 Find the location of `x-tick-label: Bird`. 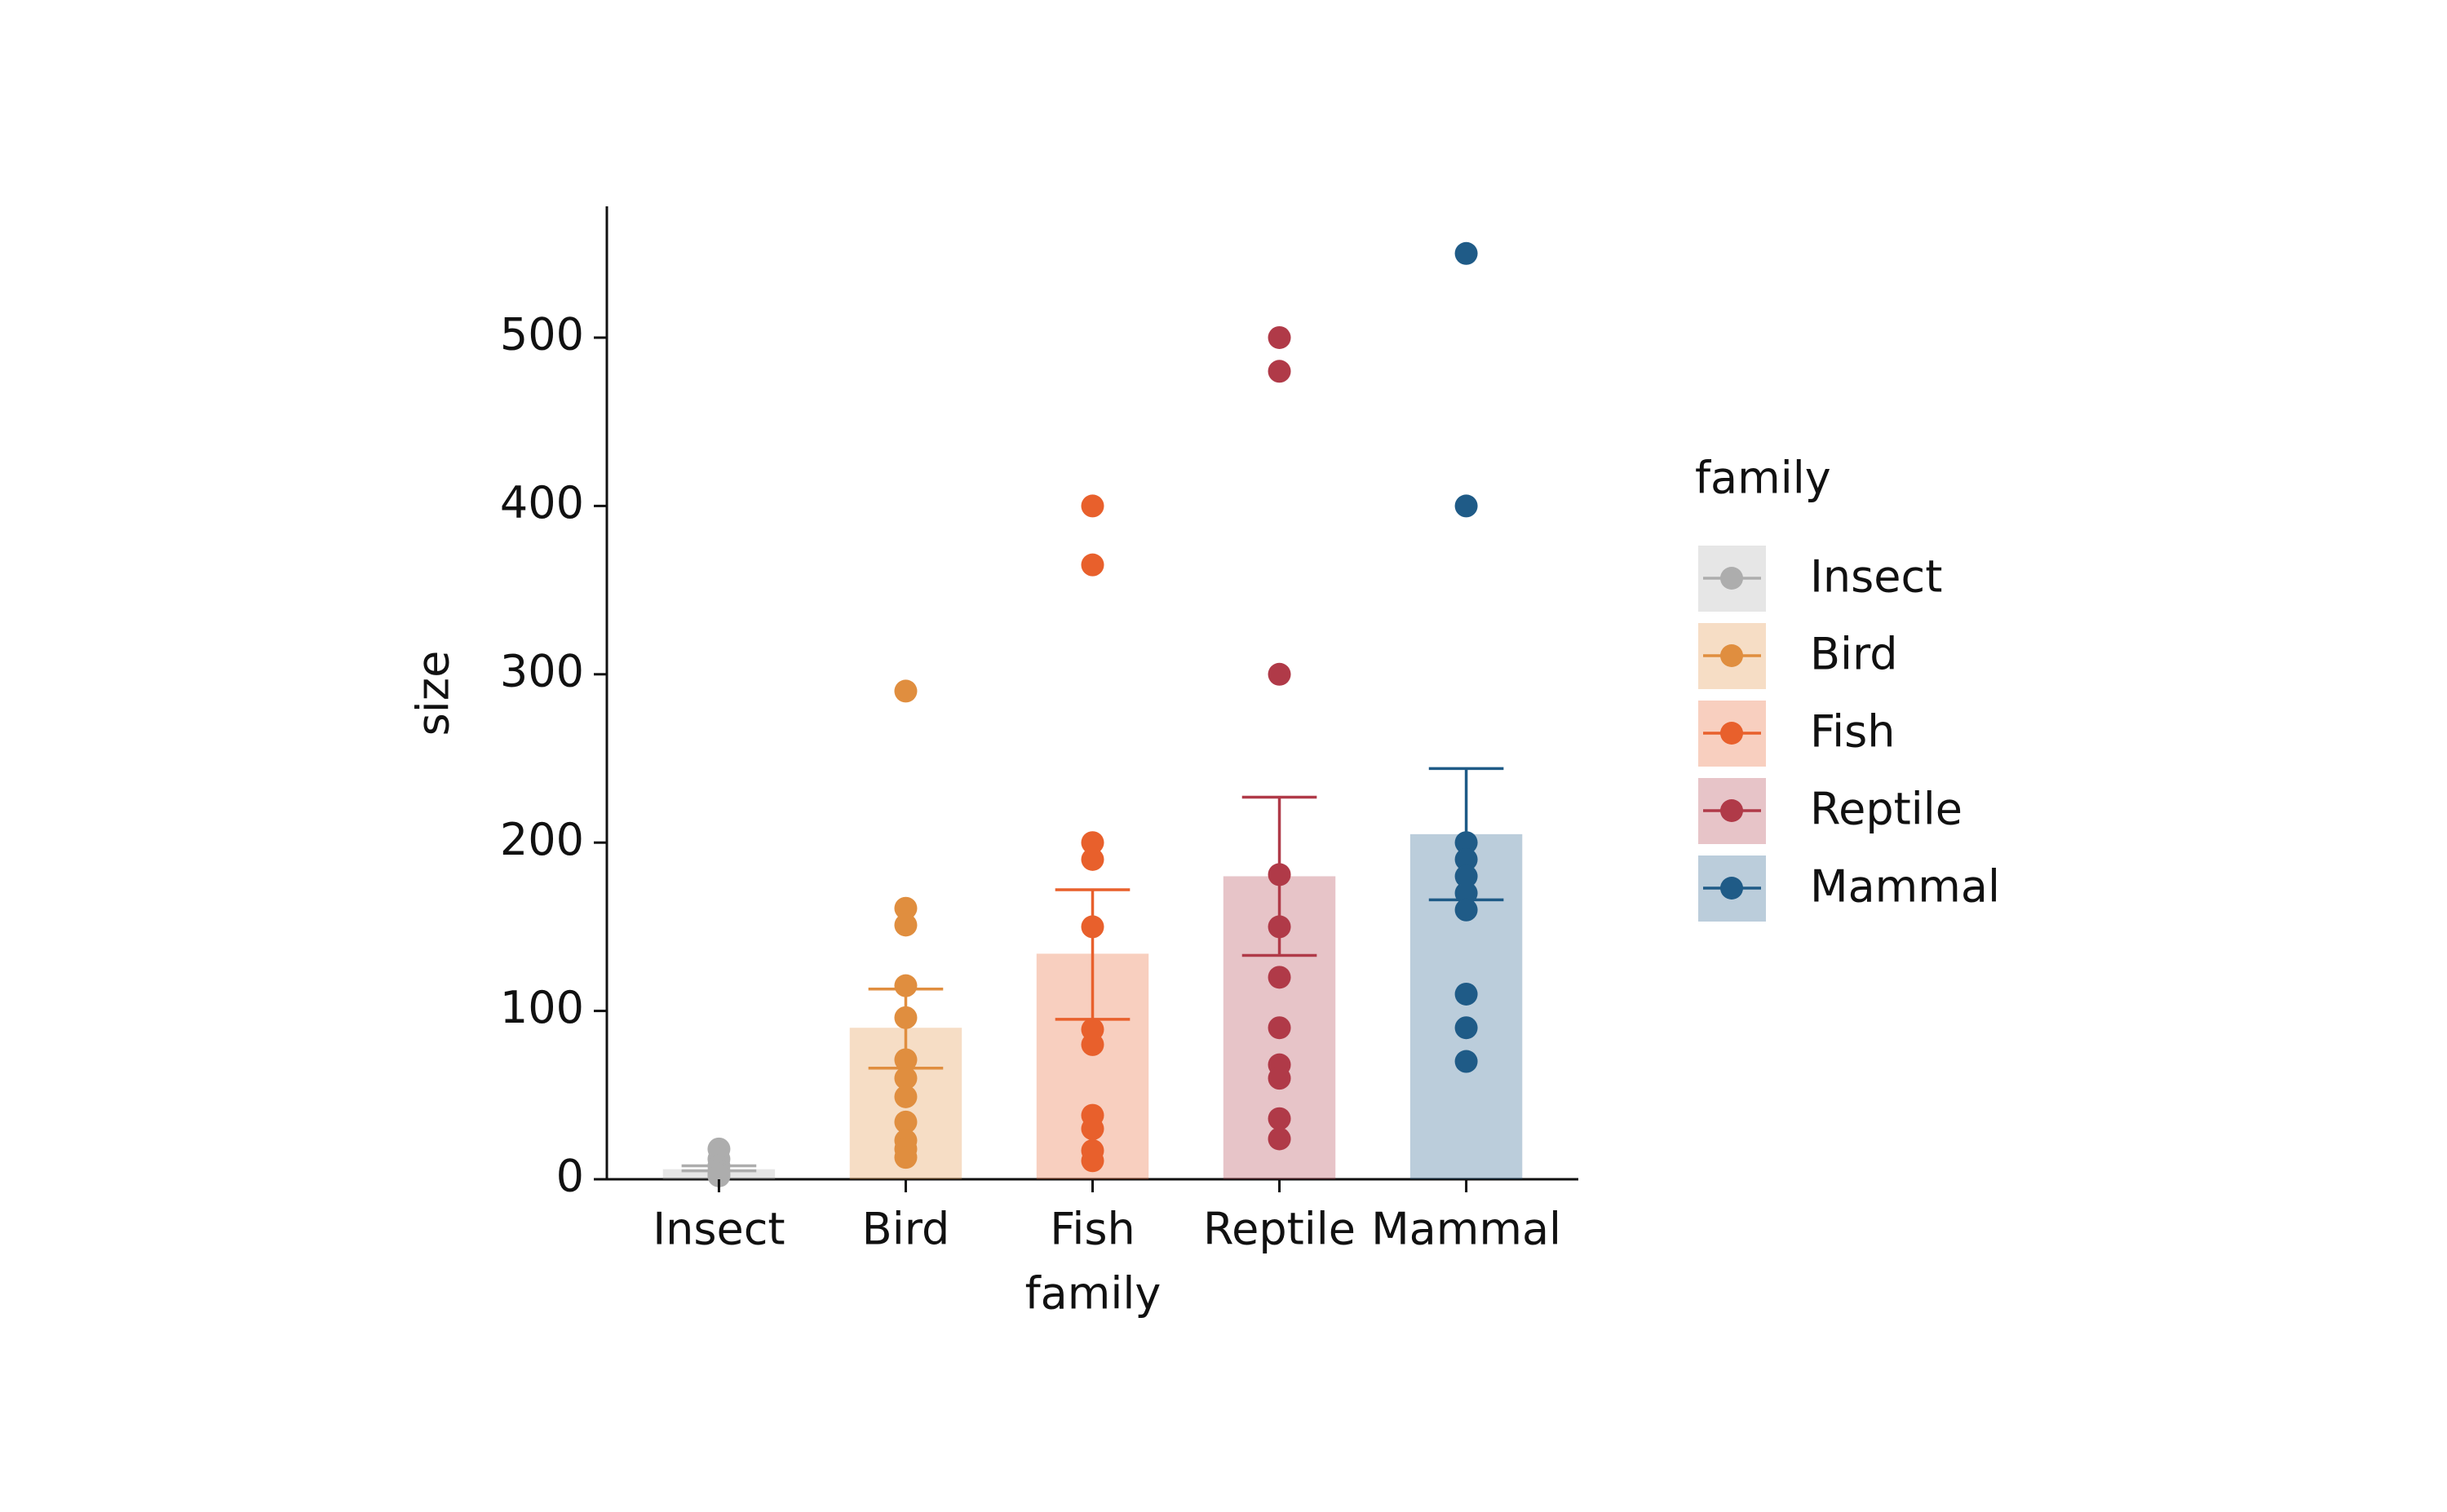

x-tick-label: Bird is located at coordinates (906, 1229).